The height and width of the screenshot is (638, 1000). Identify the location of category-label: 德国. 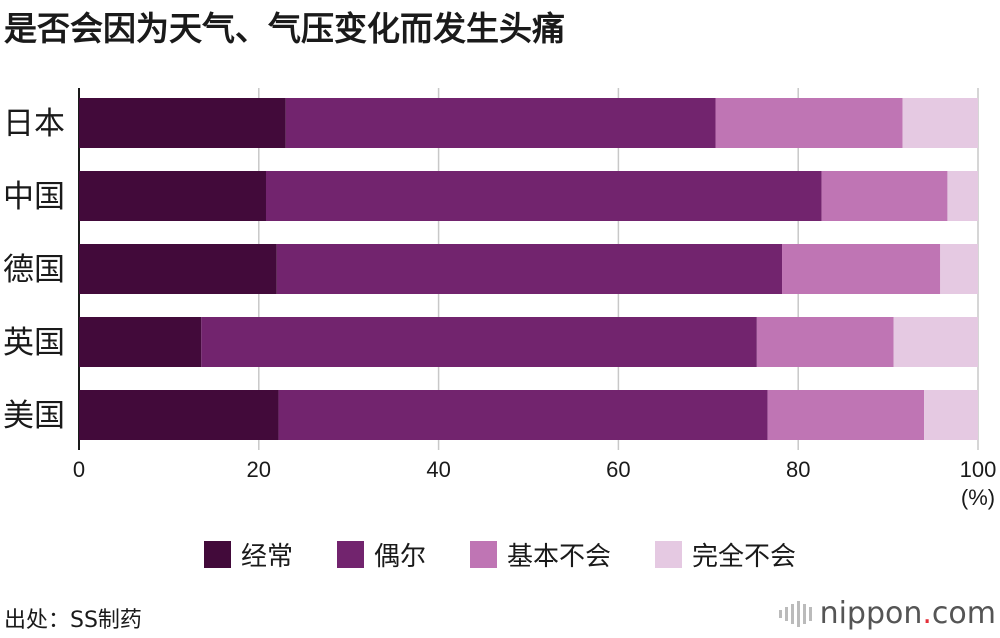
(34, 270).